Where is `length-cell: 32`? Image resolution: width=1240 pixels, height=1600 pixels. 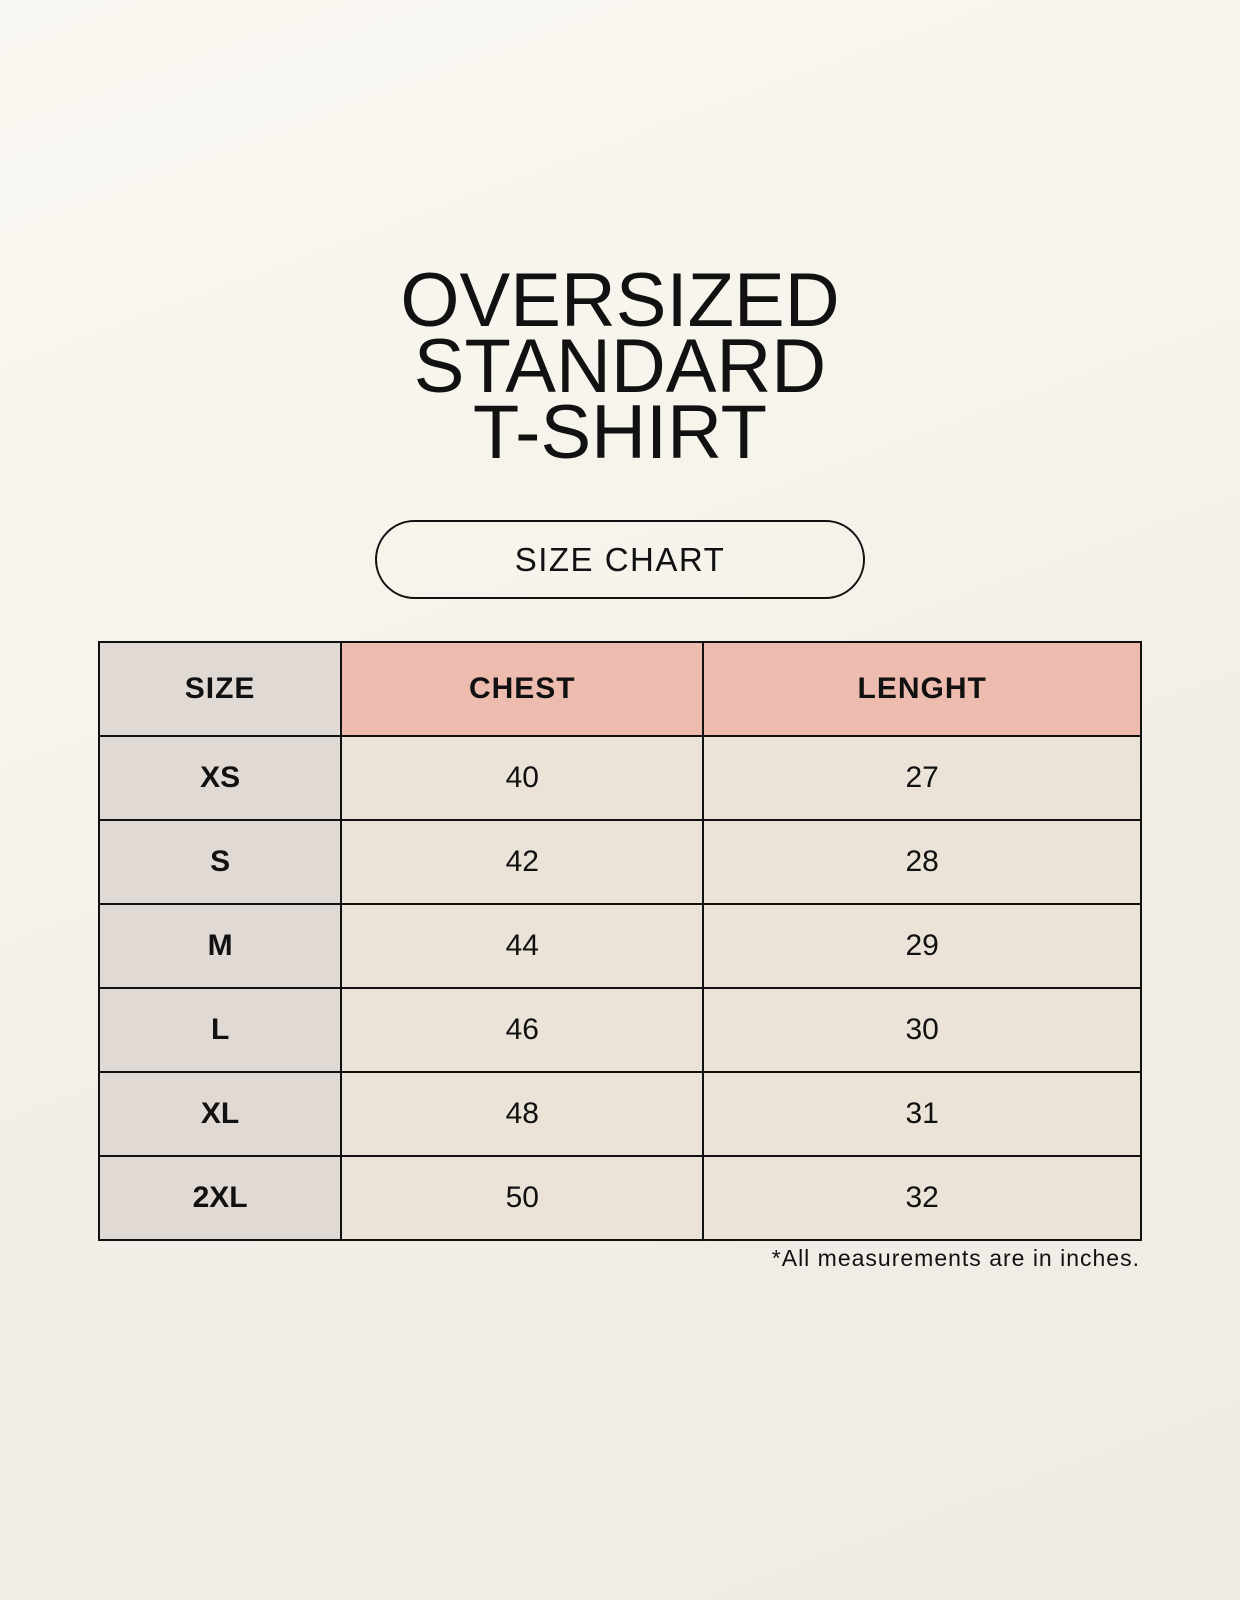
length-cell: 32 is located at coordinates (922, 1198).